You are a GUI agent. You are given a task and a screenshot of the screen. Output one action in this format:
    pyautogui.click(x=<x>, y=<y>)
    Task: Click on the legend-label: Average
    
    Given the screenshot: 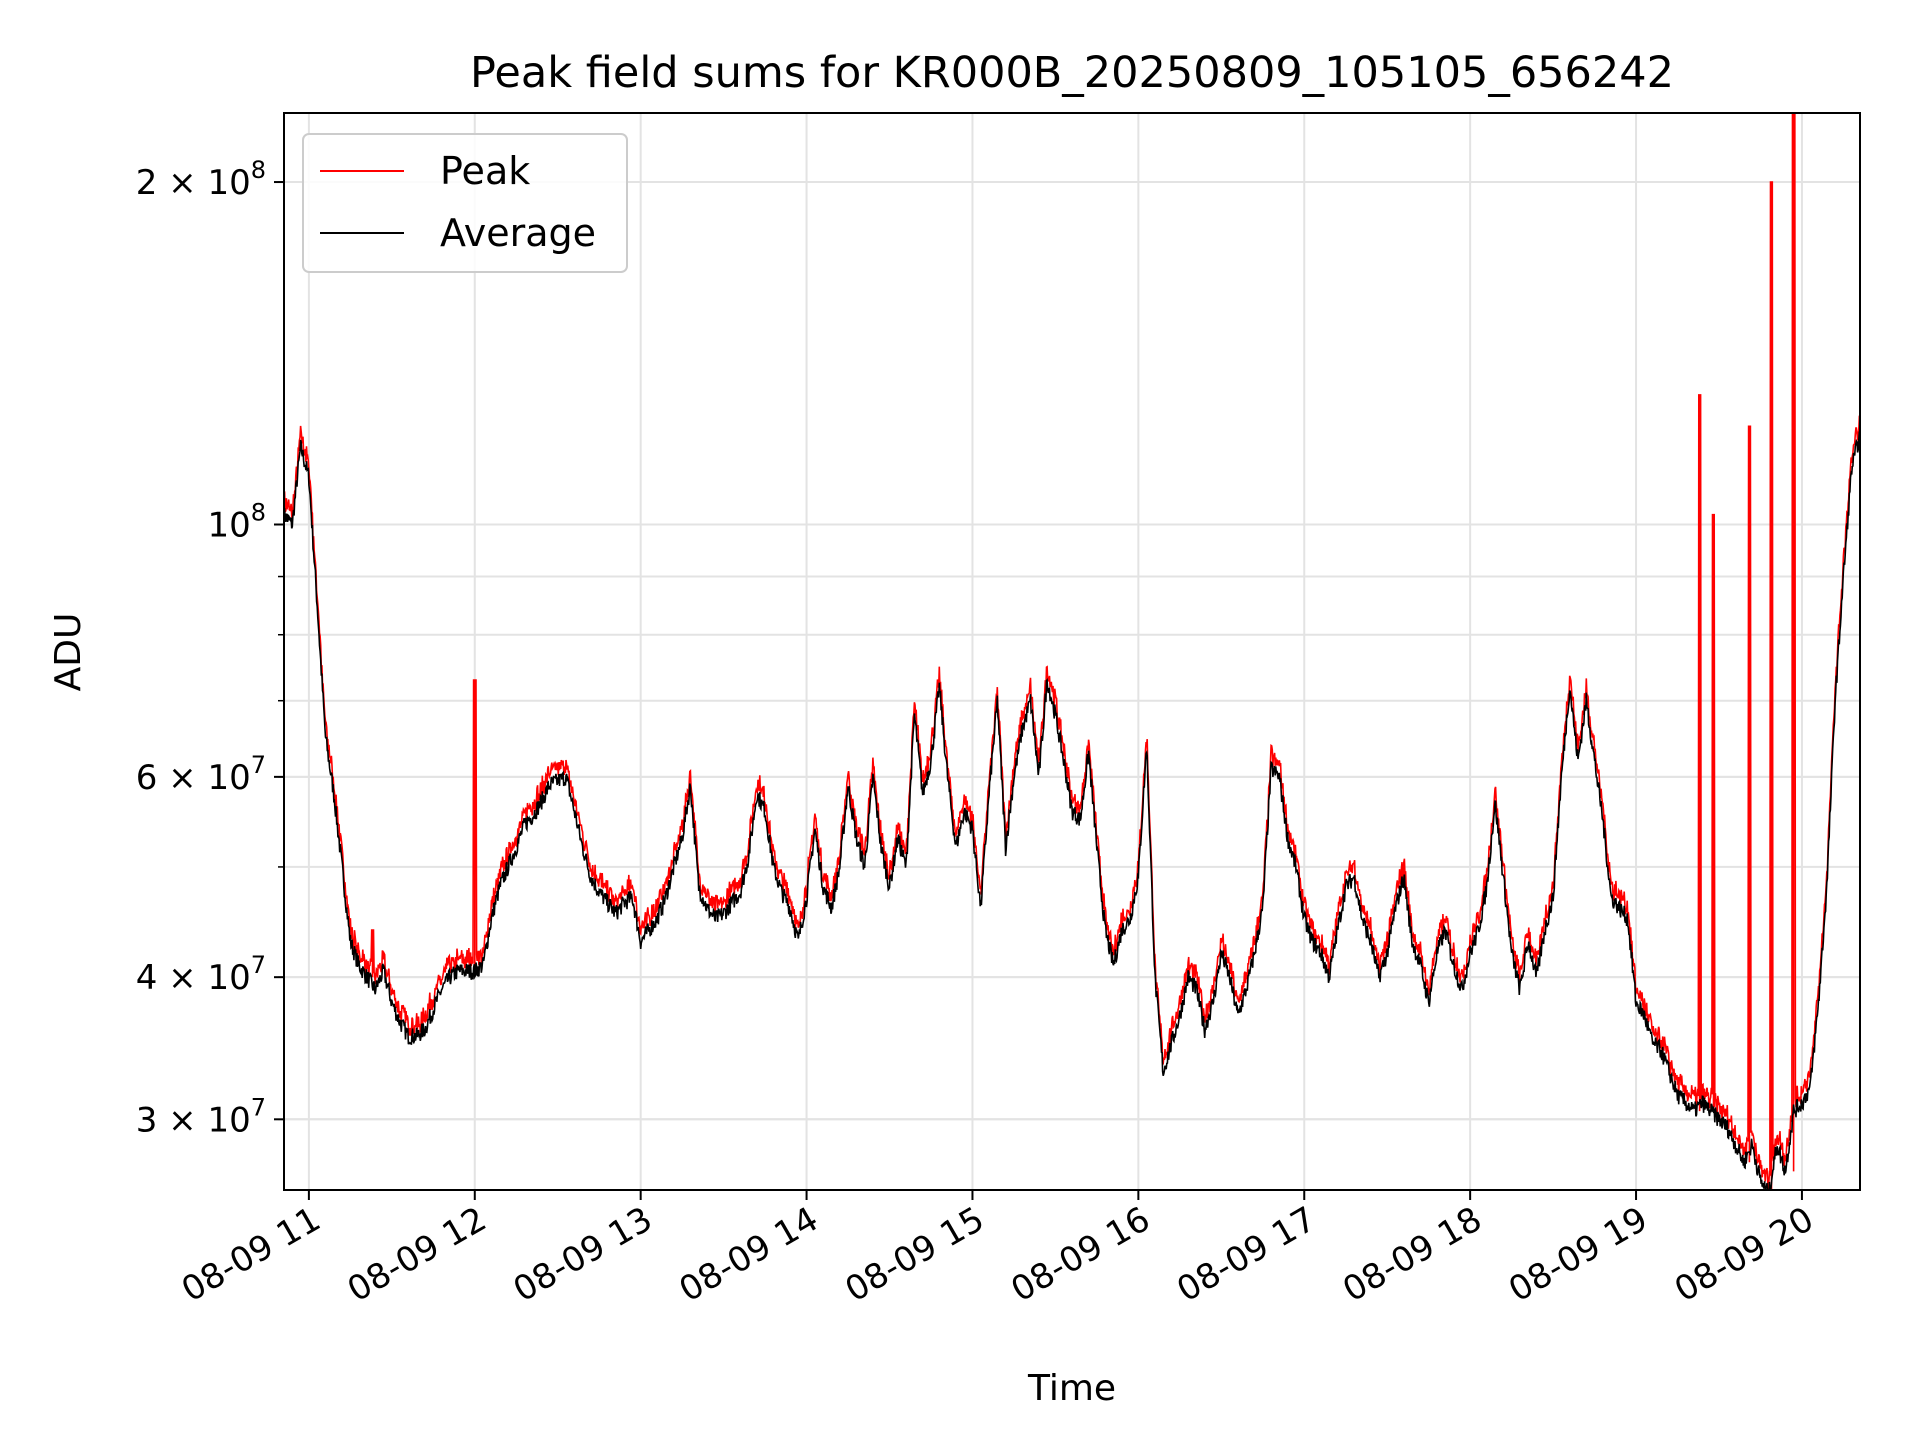 What is the action you would take?
    pyautogui.click(x=518, y=233)
    